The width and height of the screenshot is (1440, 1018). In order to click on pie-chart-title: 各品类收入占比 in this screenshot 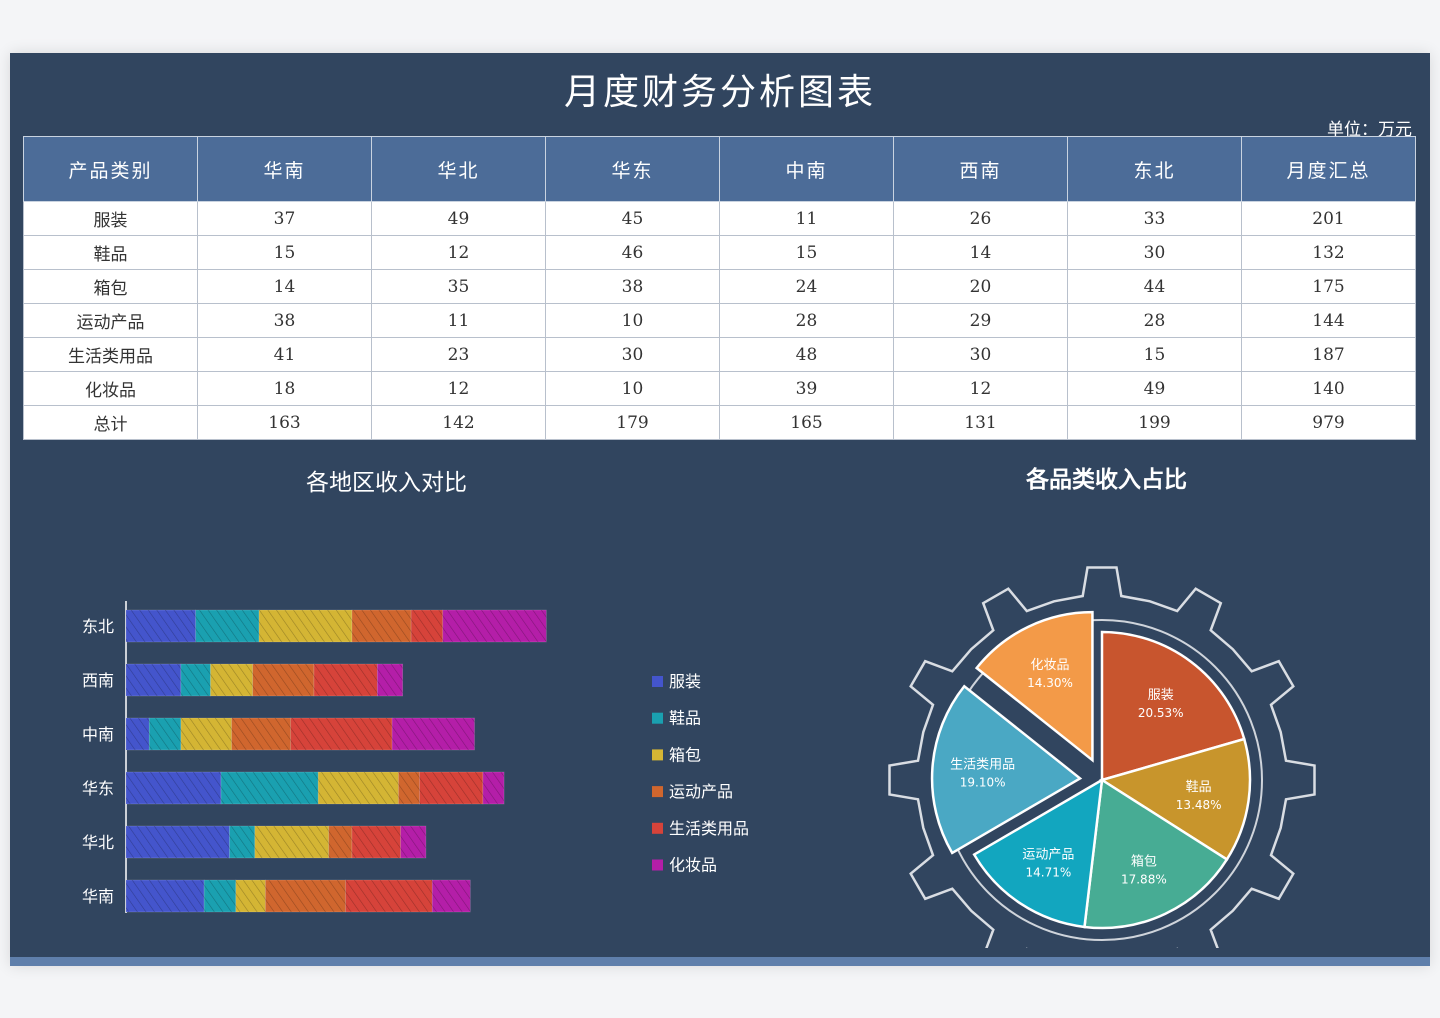, I will do `click(1106, 480)`.